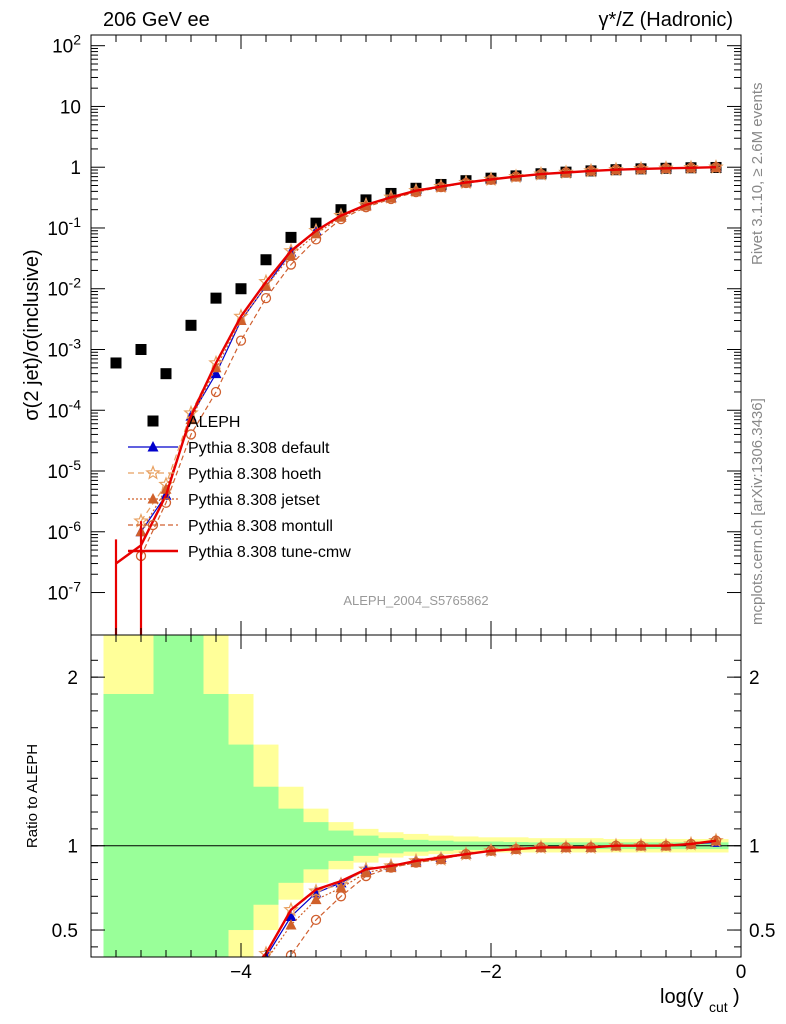 This screenshot has width=786, height=1024. Describe the element at coordinates (754, 847) in the screenshot. I see `ratio-y-tick-label-right: 1` at that location.